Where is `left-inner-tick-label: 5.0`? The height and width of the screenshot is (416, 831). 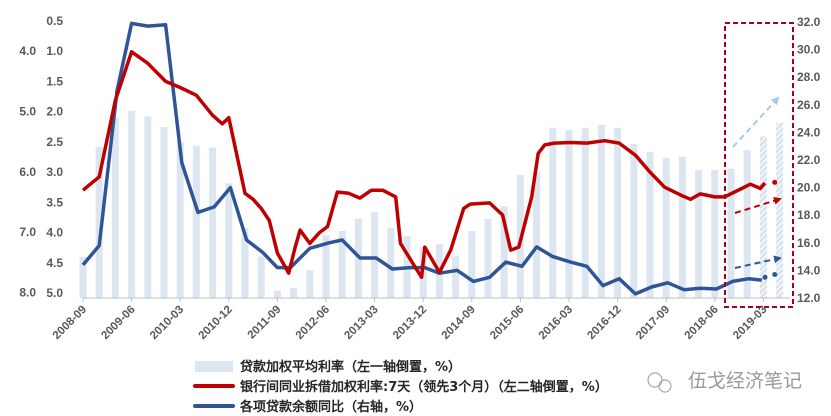 left-inner-tick-label: 5.0 is located at coordinates (54, 293).